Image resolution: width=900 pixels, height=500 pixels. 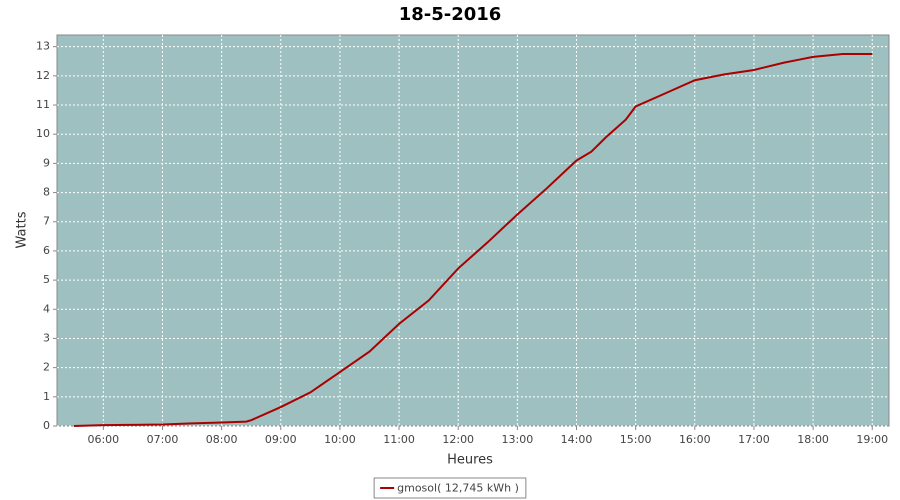 I want to click on x-tick-label: 10:00, so click(x=340, y=439).